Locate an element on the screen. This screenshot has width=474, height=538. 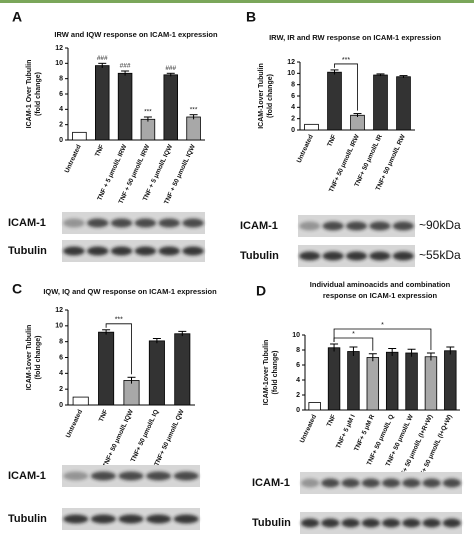
y-axis-label: ICAM-1 Over Tubulin is located at coordinates (29, 94).